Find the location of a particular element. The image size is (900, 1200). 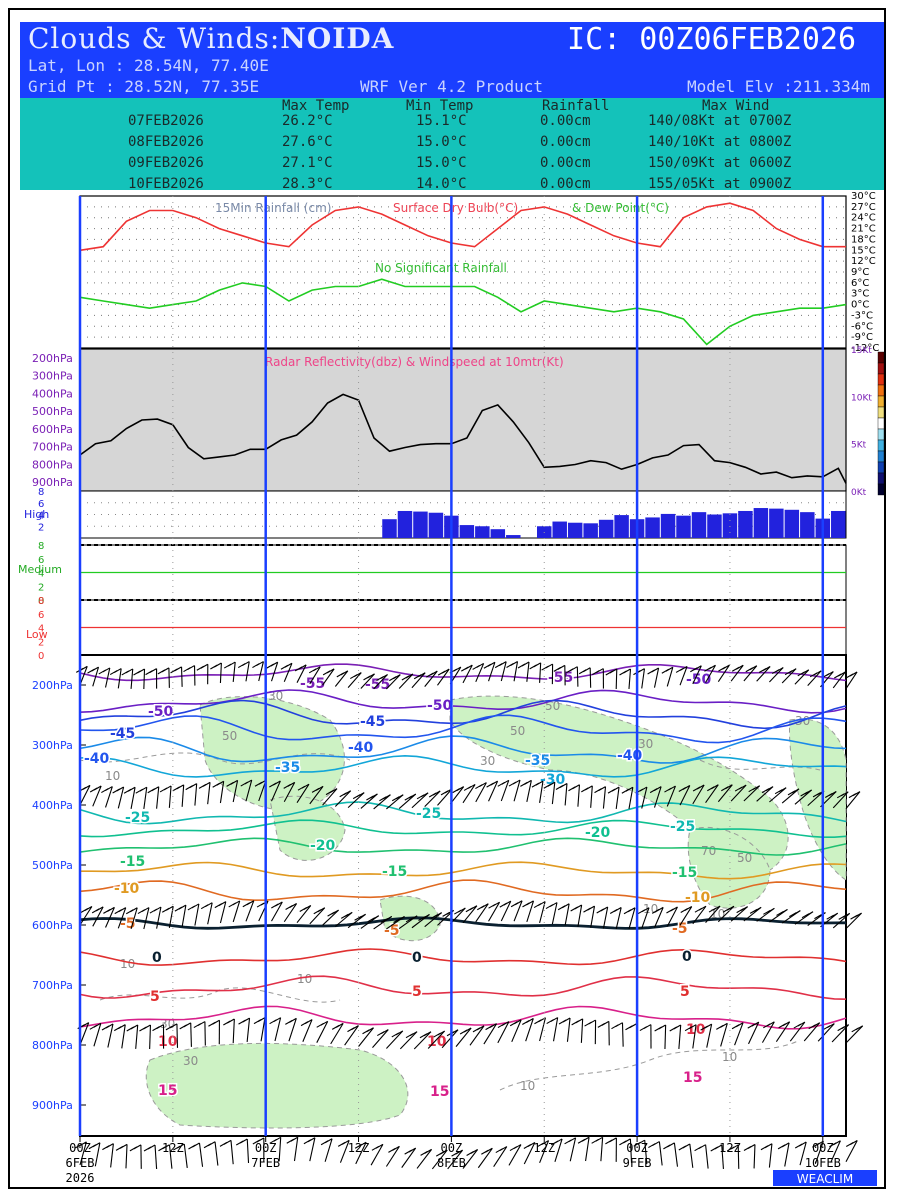

temperature-tick-label: 9°C is located at coordinates (860, 272).